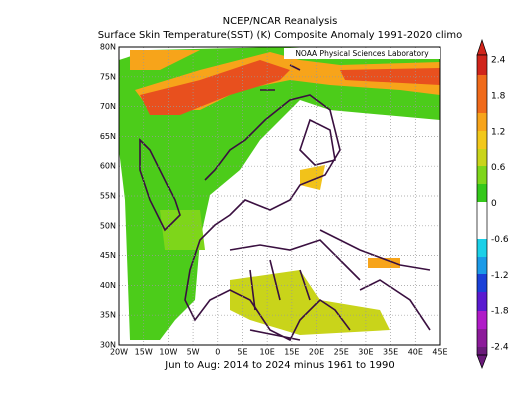 The image size is (525, 406). Describe the element at coordinates (108, 345) in the screenshot. I see `y-label: 30N` at that location.